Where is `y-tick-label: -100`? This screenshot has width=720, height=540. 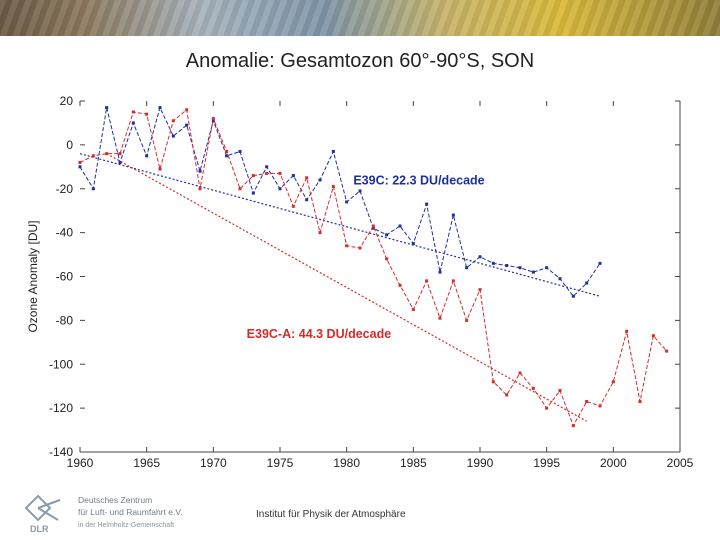
y-tick-label: -100 is located at coordinates (61, 364).